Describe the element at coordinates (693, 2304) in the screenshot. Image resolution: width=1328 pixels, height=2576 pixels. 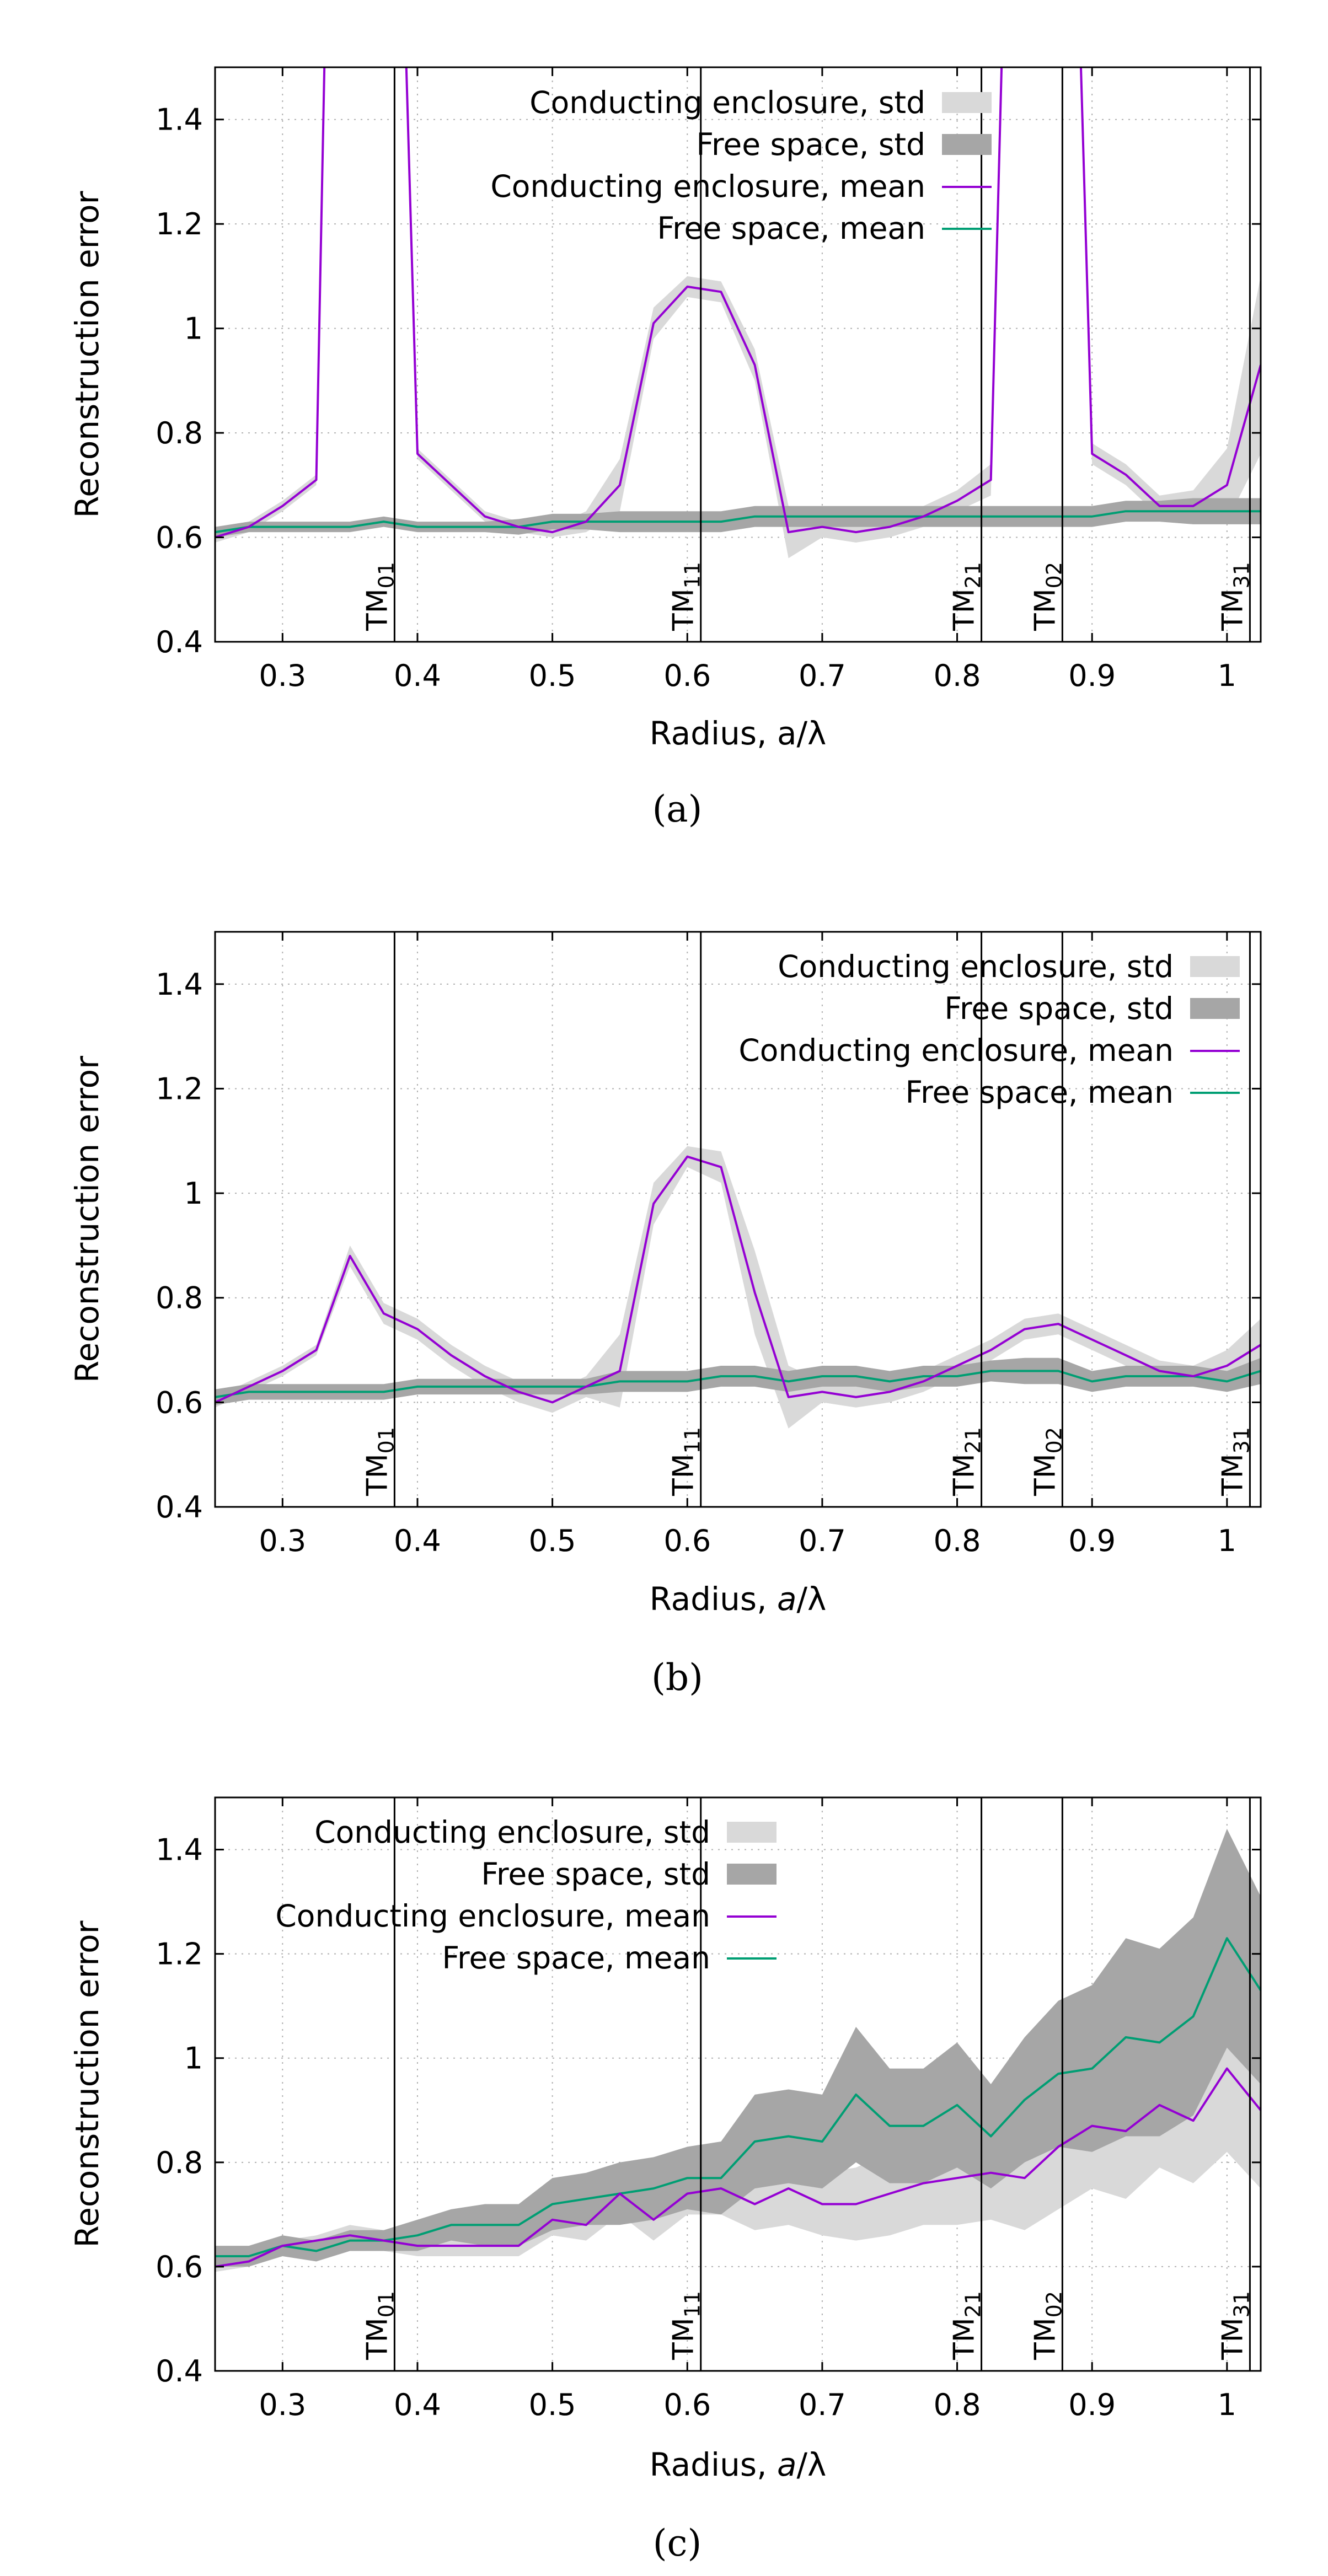
I see `mode-label-sub: 11` at that location.